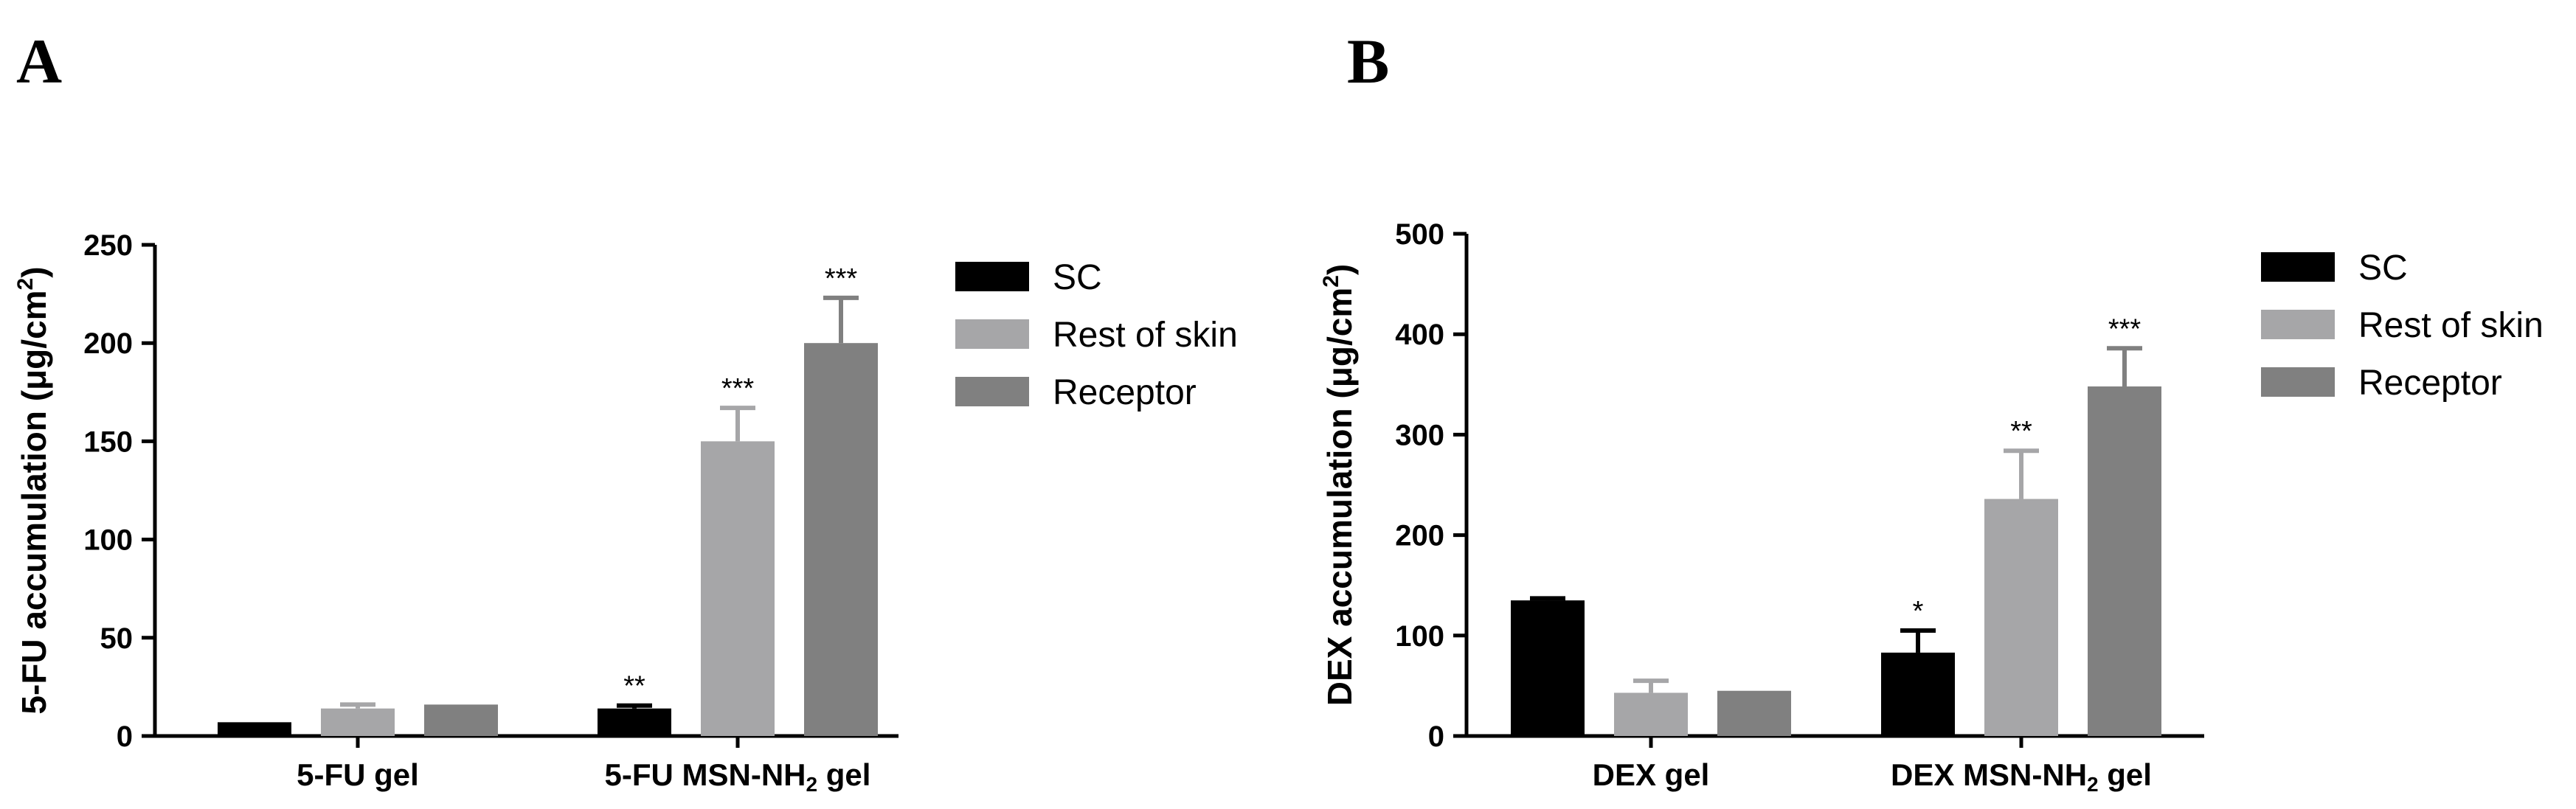 The width and height of the screenshot is (2576, 809). What do you see at coordinates (2022, 777) in the screenshot?
I see `x-category-label: DEX MSN-NH2 gel` at bounding box center [2022, 777].